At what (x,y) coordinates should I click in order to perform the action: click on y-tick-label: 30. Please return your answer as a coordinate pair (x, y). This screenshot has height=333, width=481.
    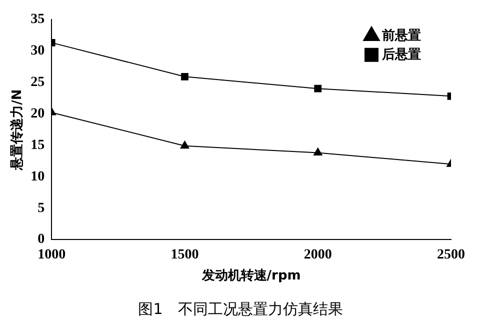
    Looking at the image, I should click on (37, 50).